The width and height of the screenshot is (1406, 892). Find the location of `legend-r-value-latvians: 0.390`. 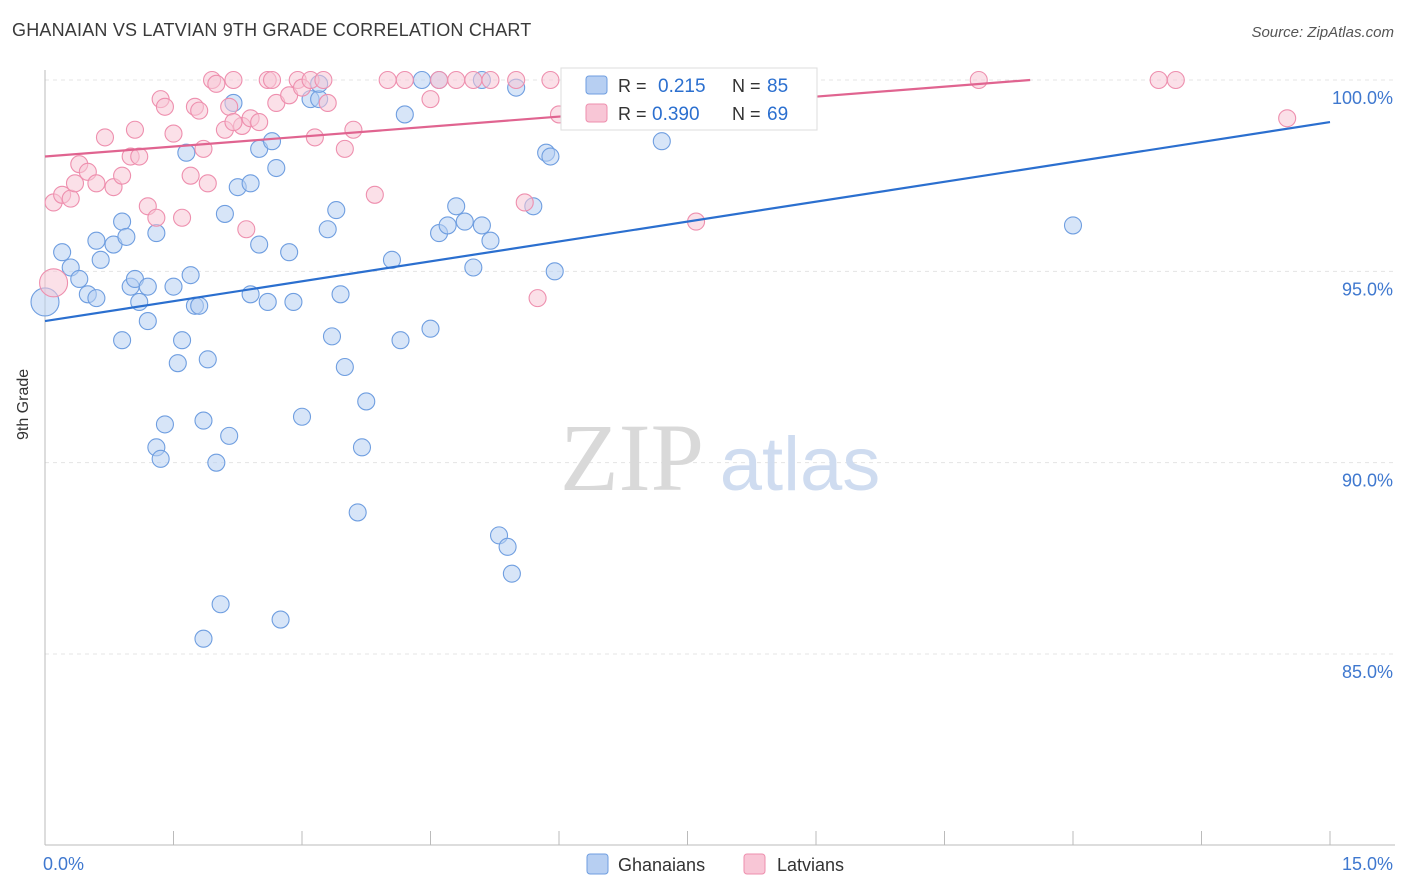

legend-r-value-latvians: 0.390 is located at coordinates (676, 114).